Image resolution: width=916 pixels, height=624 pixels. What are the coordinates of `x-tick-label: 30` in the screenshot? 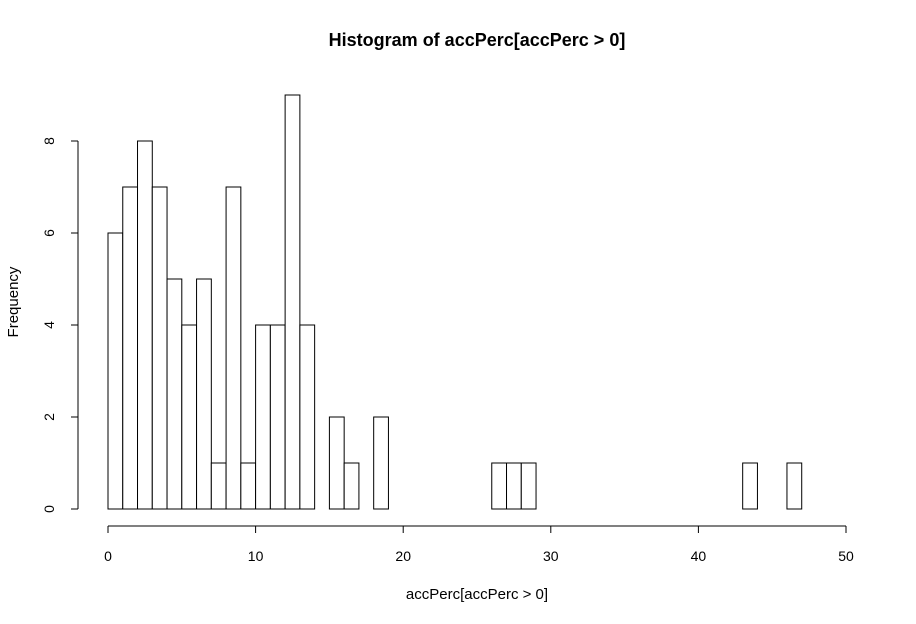 It's located at (551, 556).